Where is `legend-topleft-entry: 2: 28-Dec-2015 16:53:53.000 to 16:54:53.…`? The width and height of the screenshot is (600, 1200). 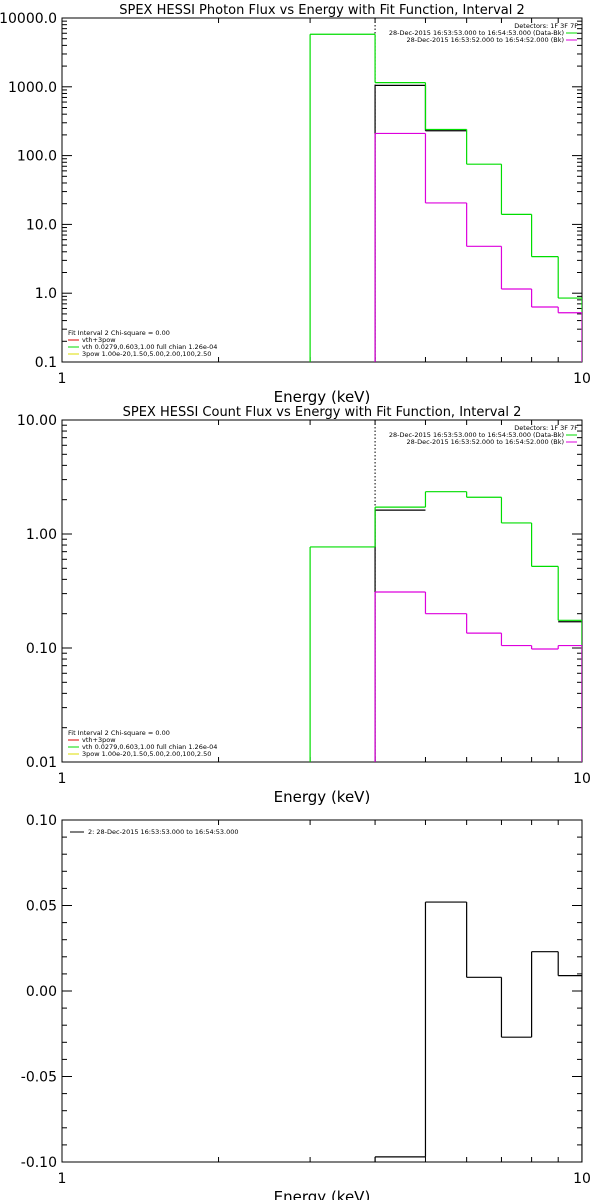 legend-topleft-entry: 2: 28-Dec-2015 16:53:53.000 to 16:54:53.… is located at coordinates (163, 832).